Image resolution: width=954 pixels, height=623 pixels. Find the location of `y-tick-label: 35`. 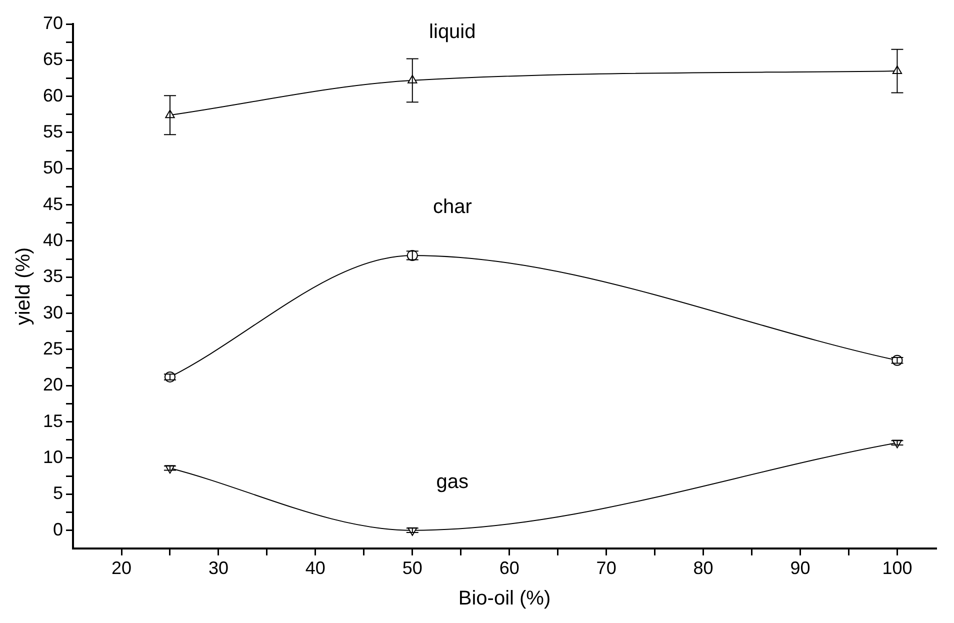

y-tick-label: 35 is located at coordinates (53, 276).